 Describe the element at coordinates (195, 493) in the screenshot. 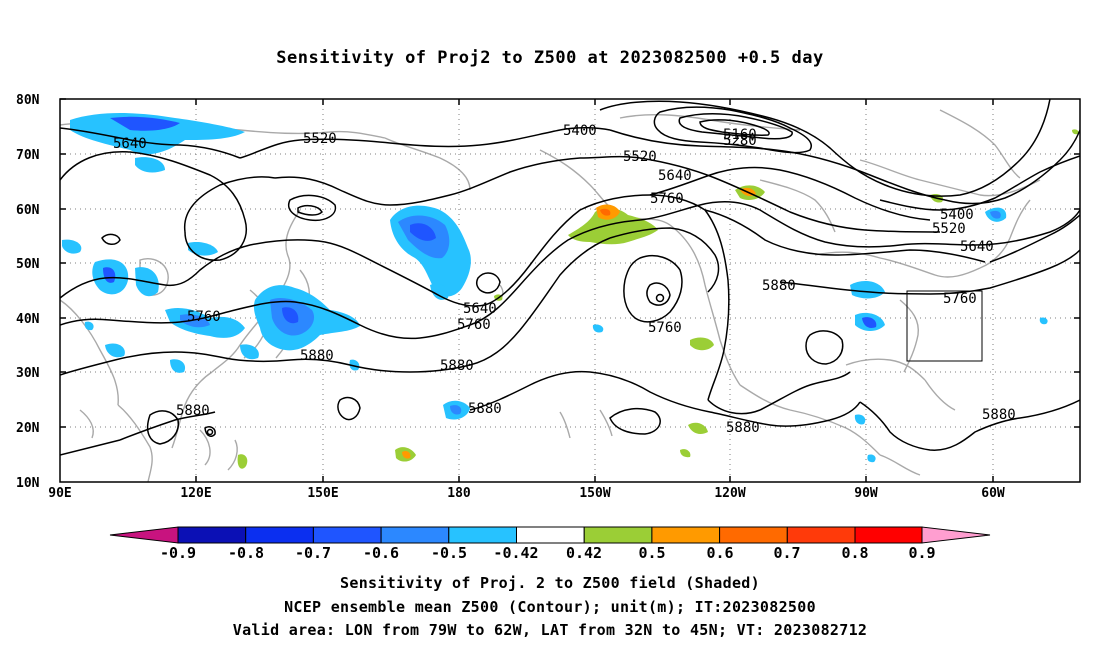

I see `lon-label: 120E` at that location.